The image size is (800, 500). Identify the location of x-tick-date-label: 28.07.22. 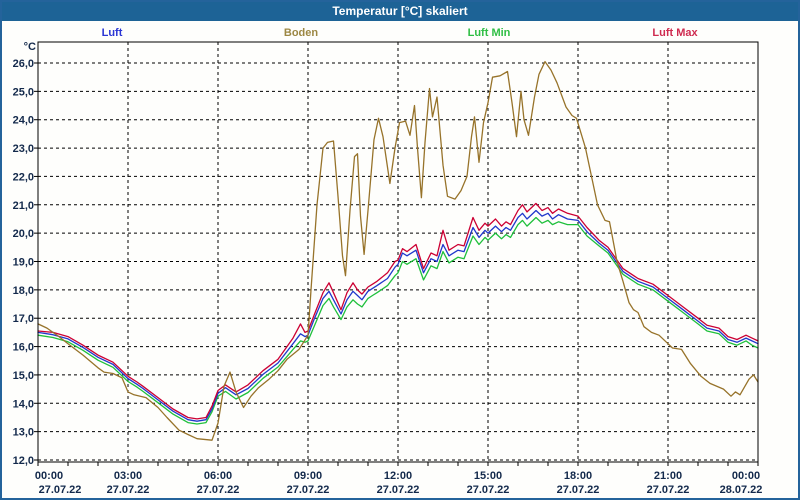
(741, 490).